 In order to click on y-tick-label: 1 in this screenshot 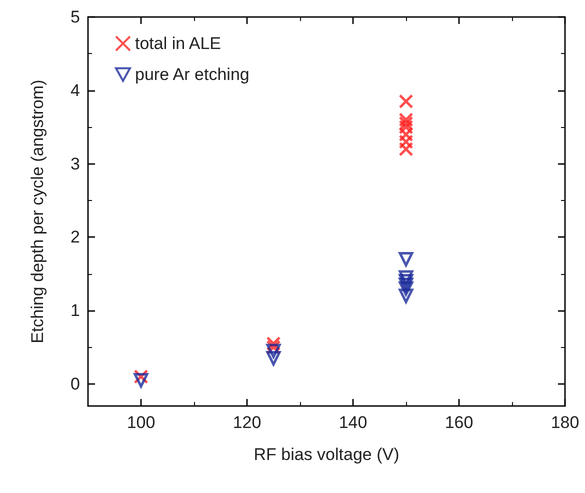, I will do `click(75, 310)`.